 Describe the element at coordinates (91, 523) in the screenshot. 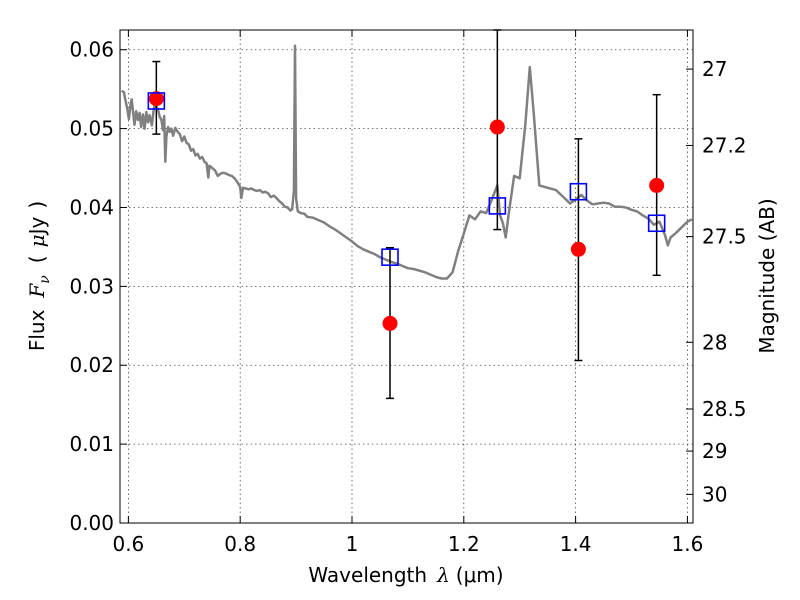

I see `y-tick-label: 0.00` at that location.